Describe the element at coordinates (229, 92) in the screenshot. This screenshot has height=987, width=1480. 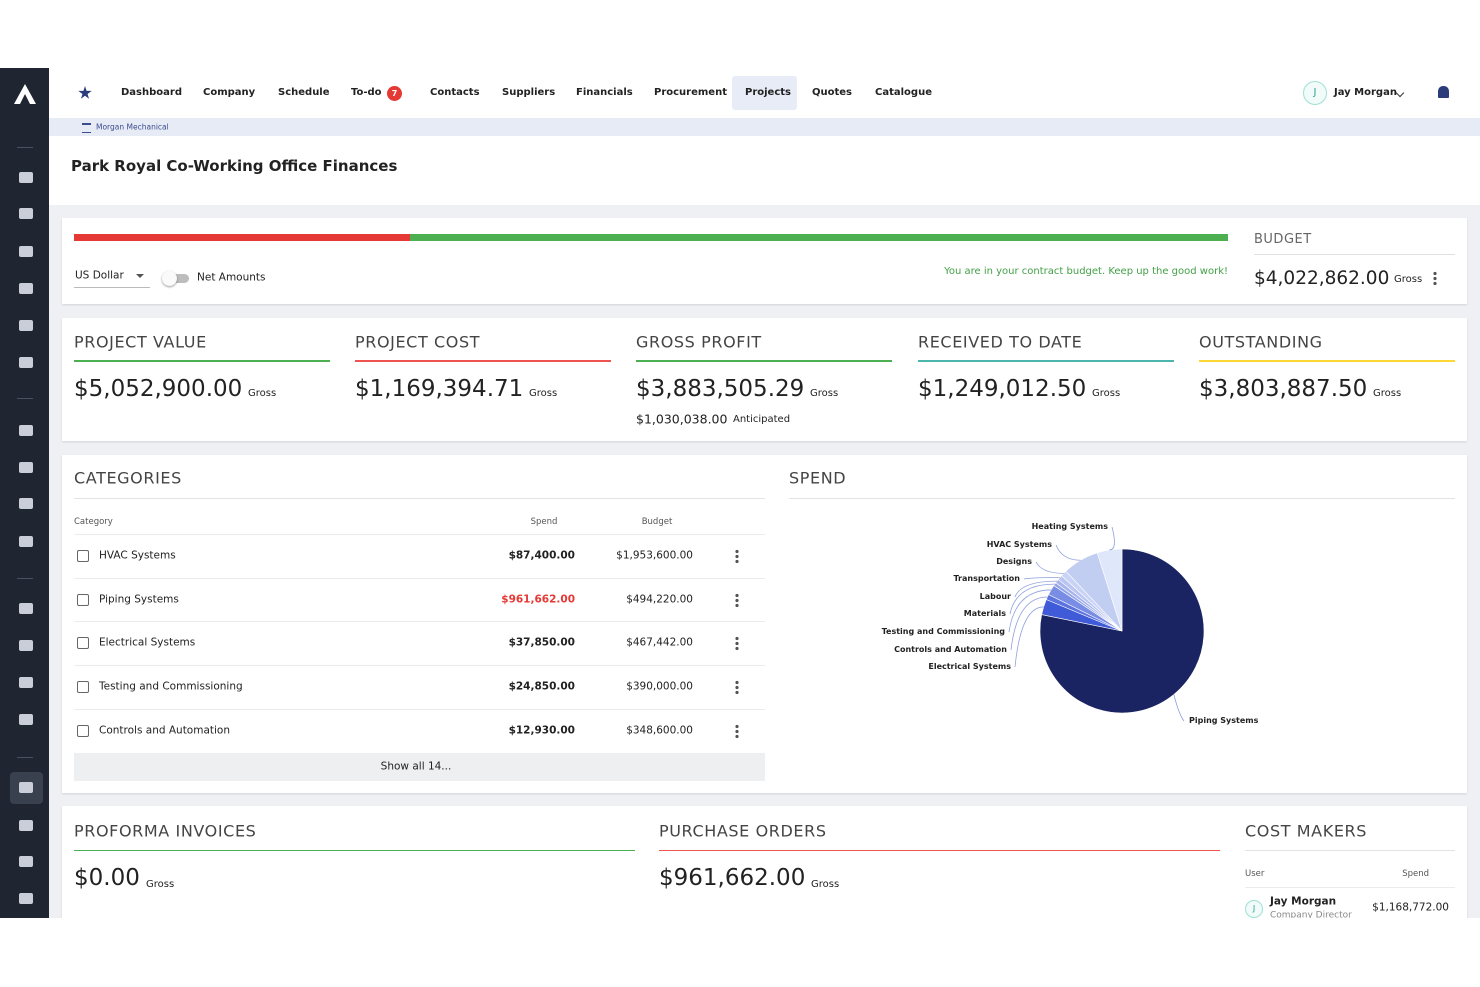
I see `nav-item: Company` at that location.